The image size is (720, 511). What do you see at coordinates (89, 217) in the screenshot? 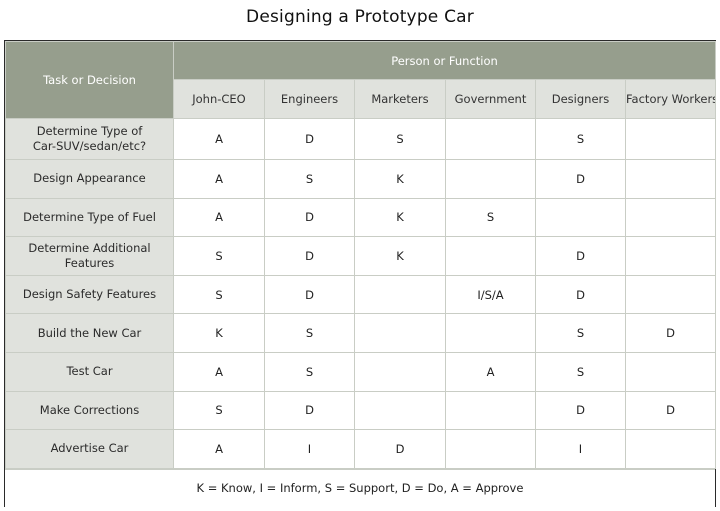
I see `task-label: Determine Type of Fuel` at bounding box center [89, 217].